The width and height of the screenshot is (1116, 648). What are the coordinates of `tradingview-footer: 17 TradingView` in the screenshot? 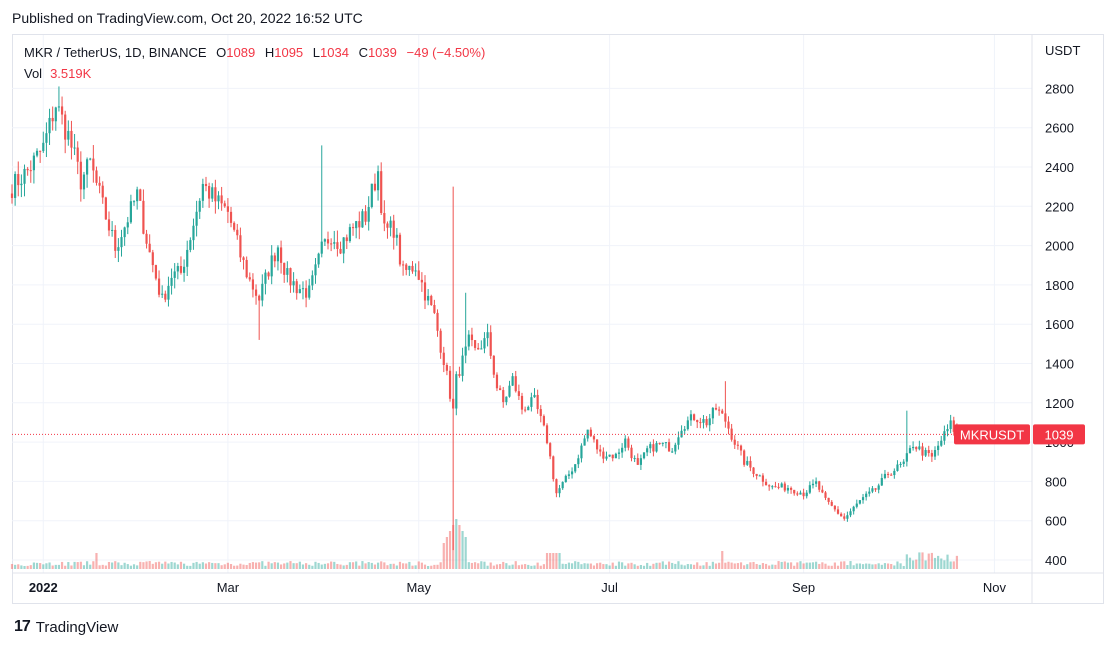 It's located at (66, 627).